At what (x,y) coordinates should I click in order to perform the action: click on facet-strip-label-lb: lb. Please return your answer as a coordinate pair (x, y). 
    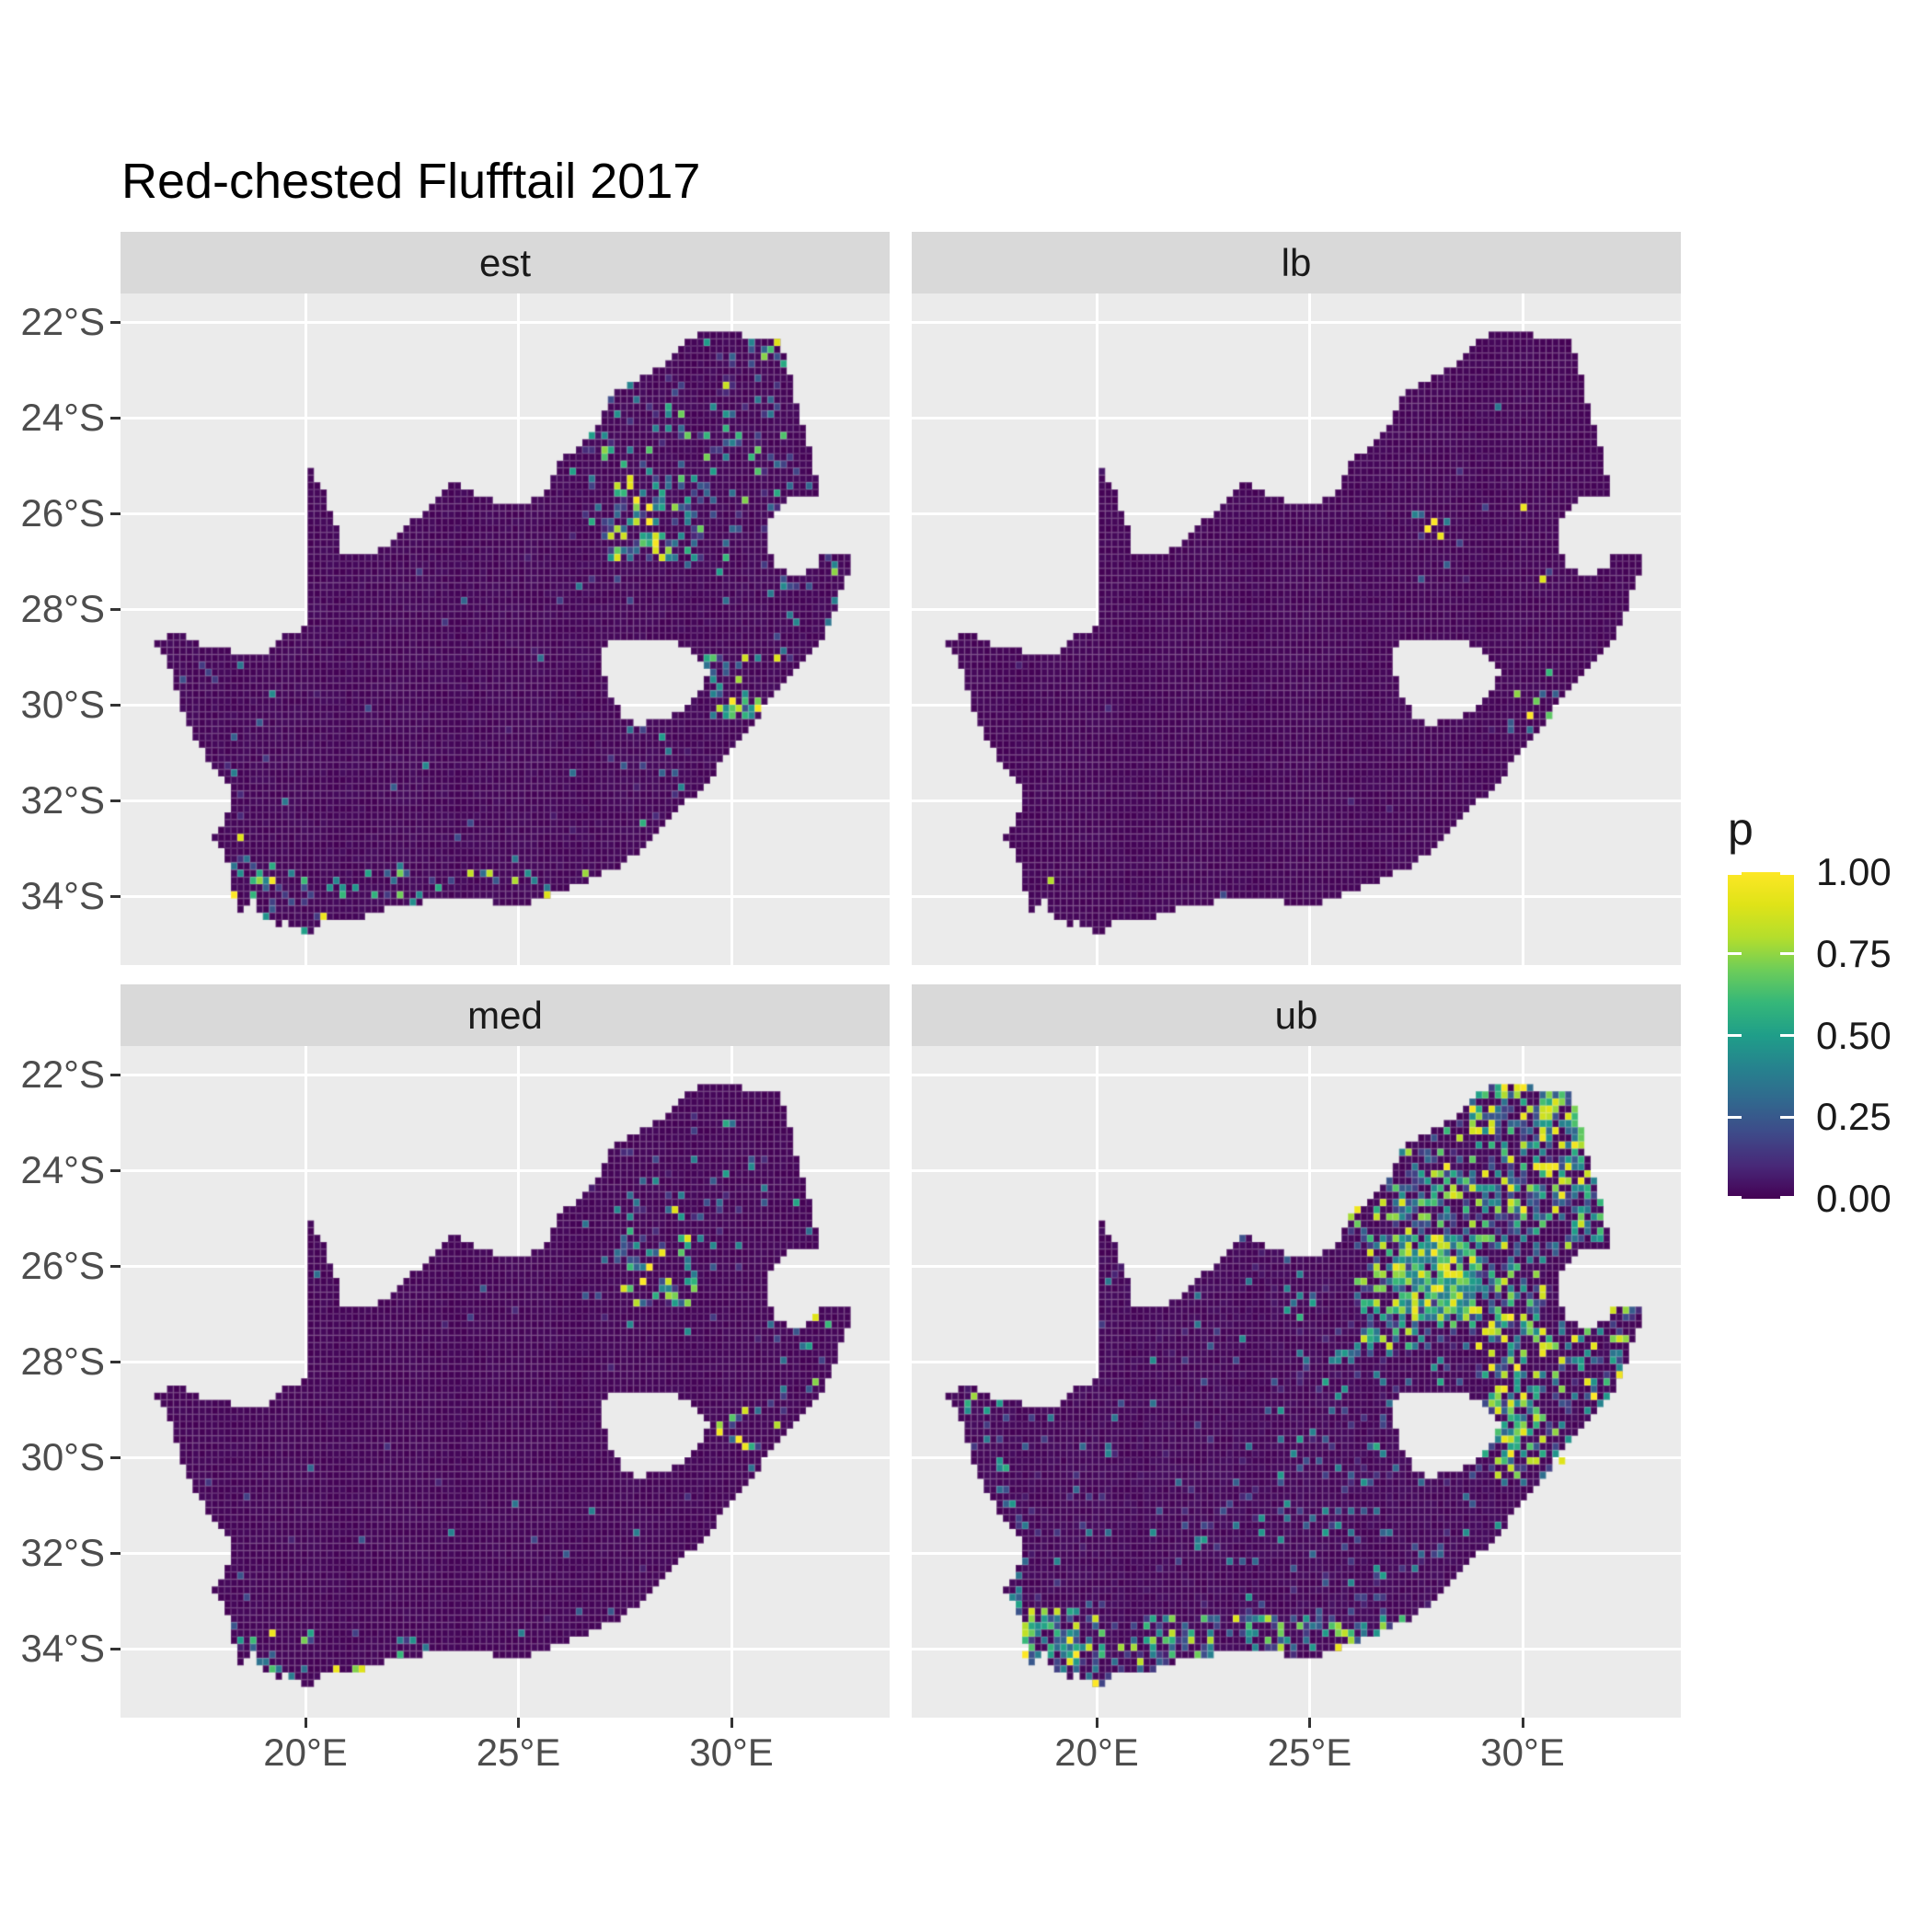
    Looking at the image, I should click on (1296, 262).